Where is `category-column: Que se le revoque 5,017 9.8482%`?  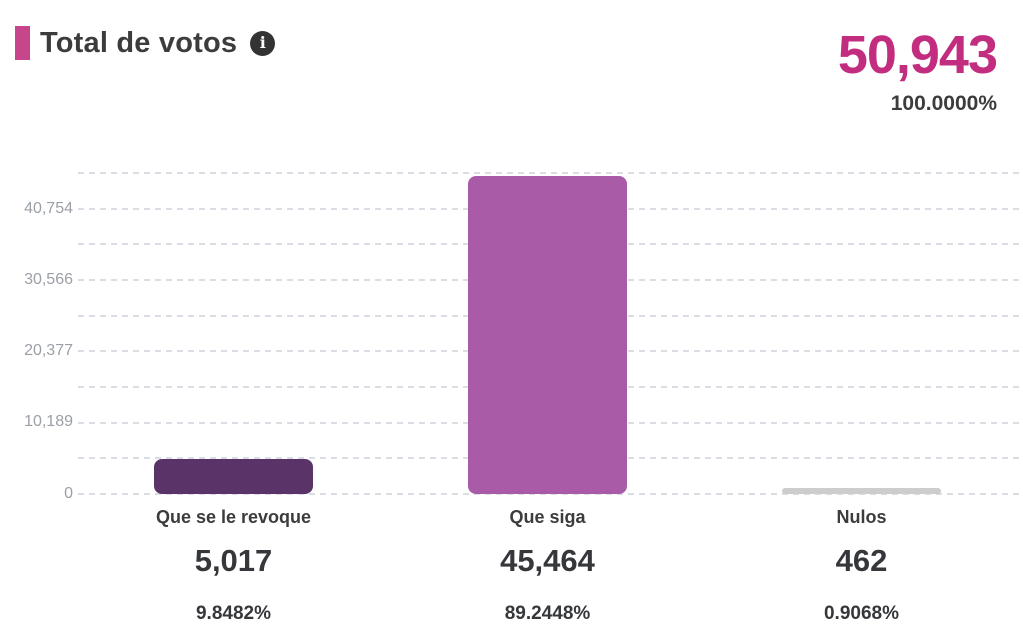 category-column: Que se le revoque 5,017 9.8482% is located at coordinates (233, 570).